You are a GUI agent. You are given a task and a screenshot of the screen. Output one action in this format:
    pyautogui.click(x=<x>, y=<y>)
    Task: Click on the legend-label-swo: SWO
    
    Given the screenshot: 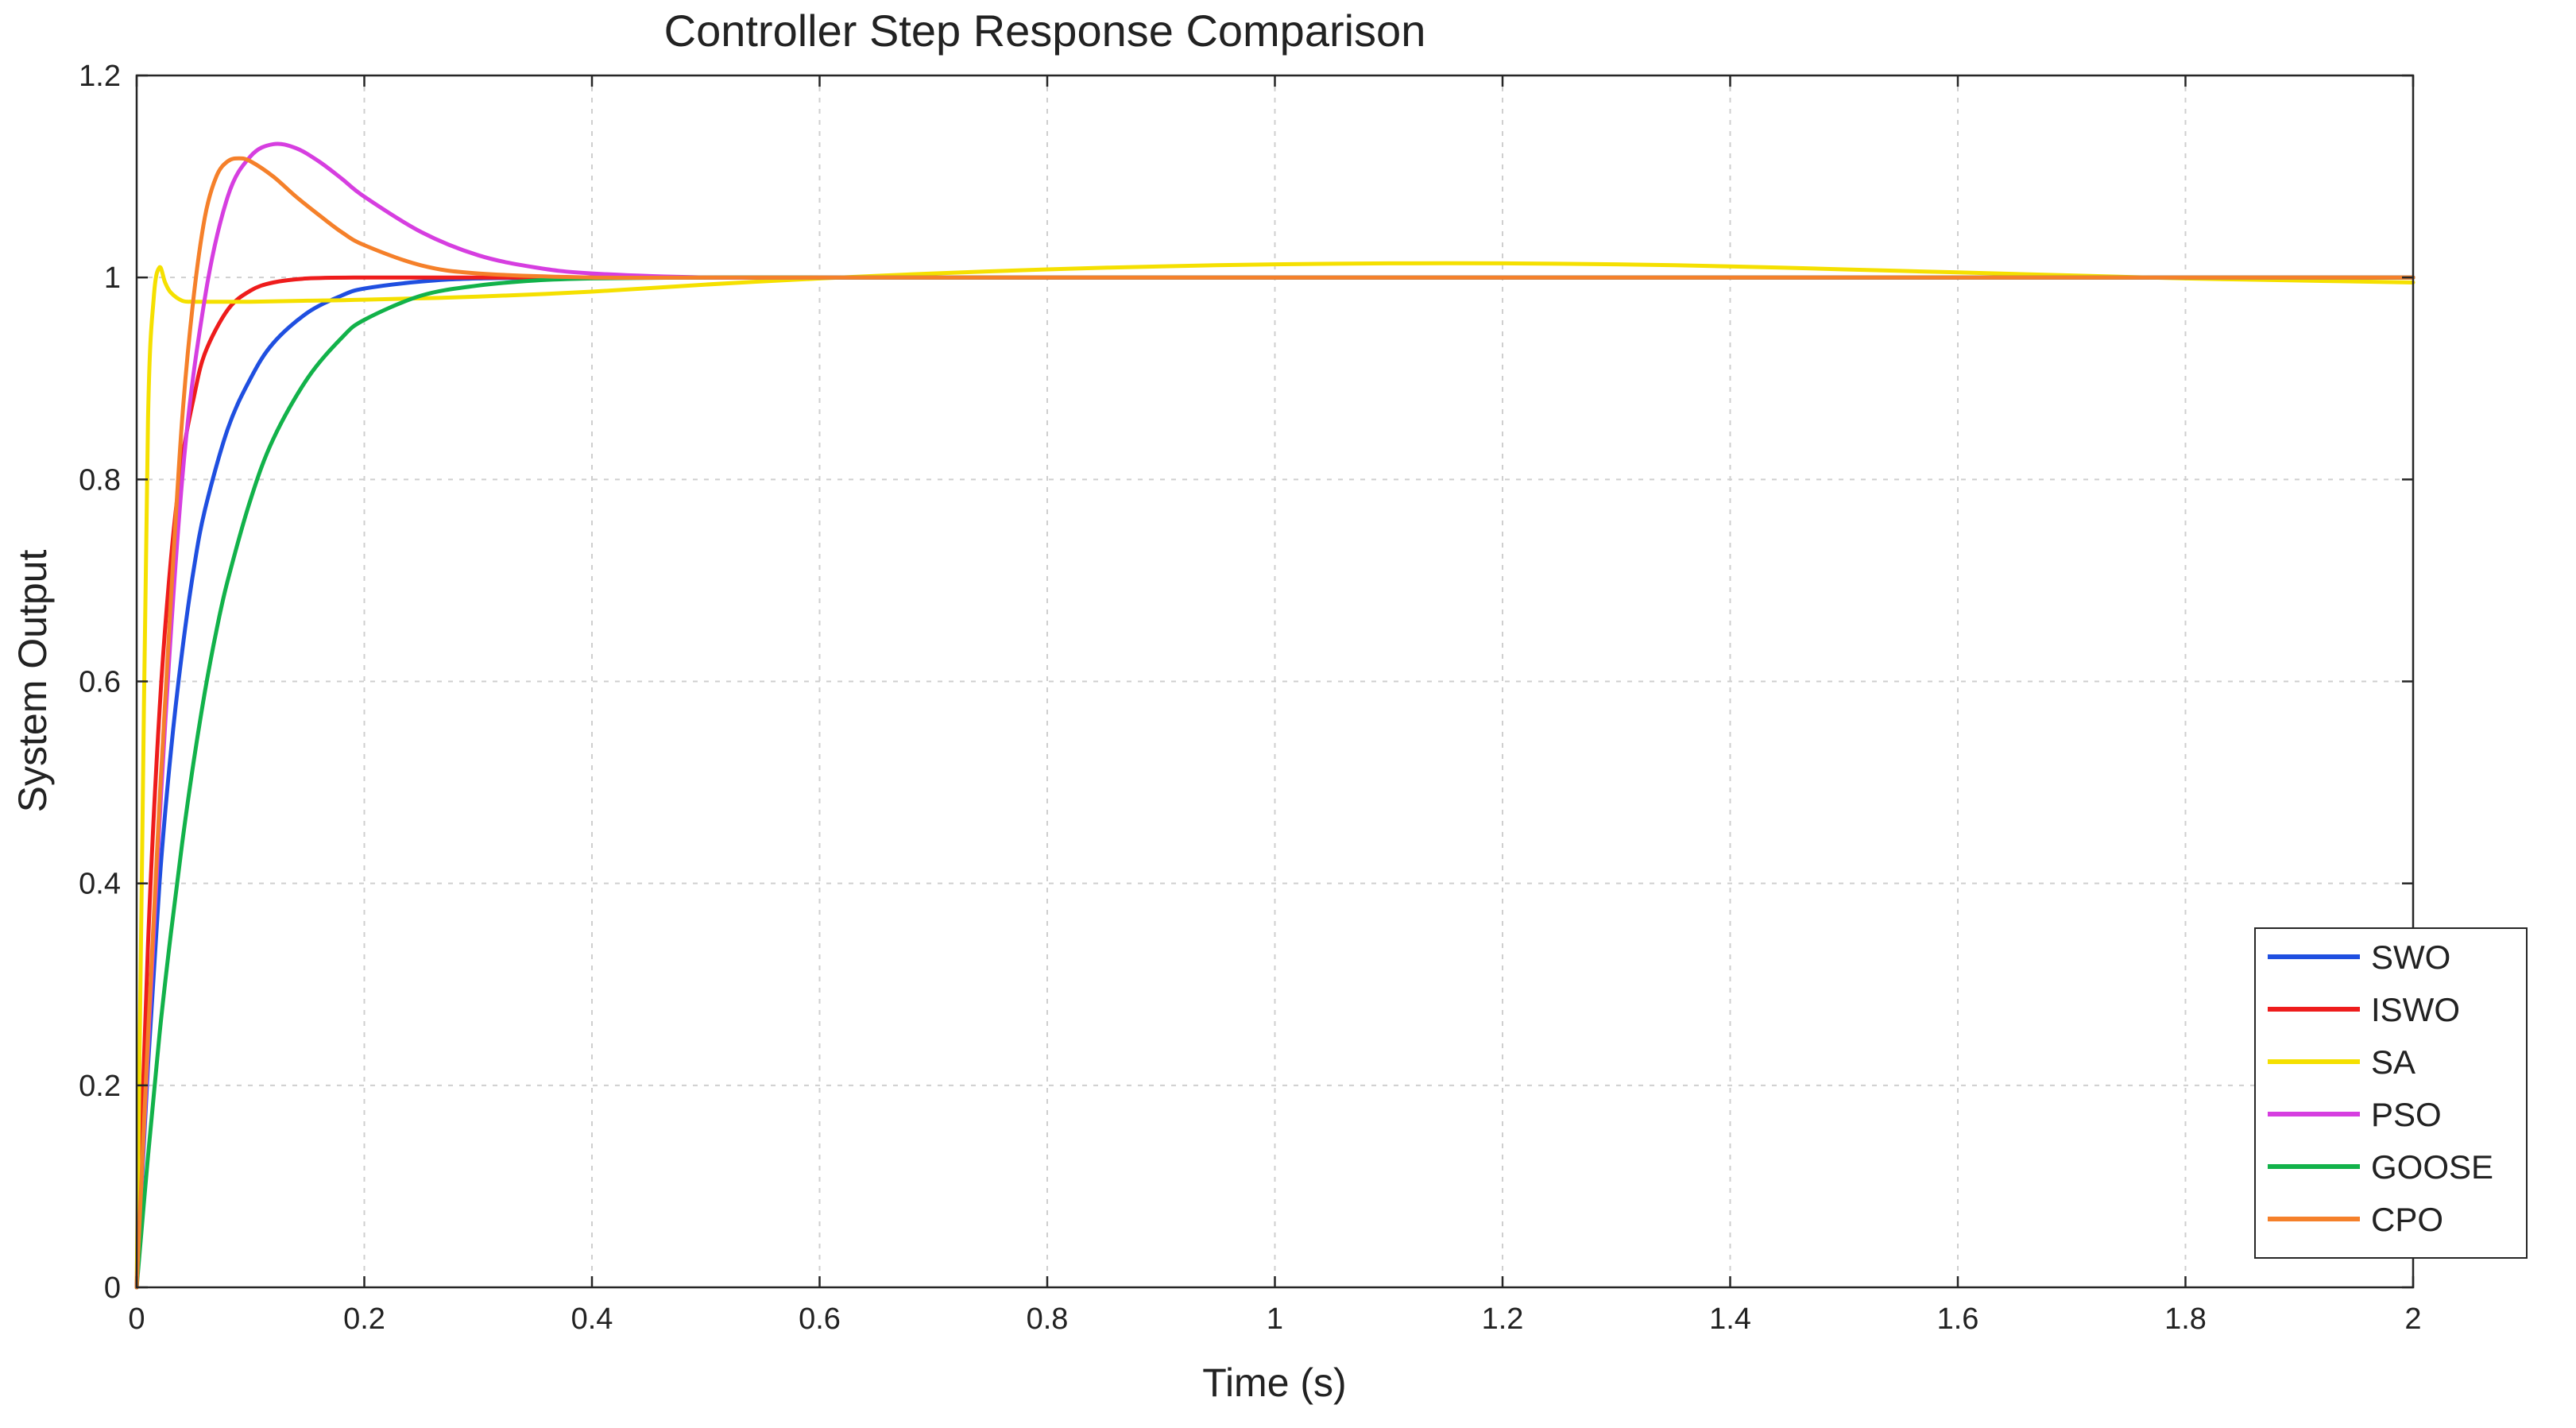 What is the action you would take?
    pyautogui.click(x=2410, y=957)
    